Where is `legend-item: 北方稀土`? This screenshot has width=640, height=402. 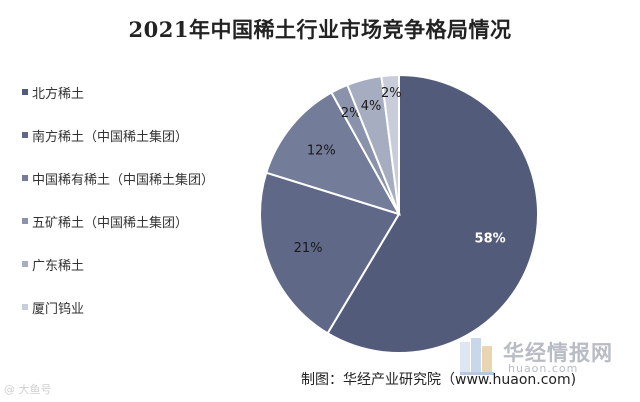
legend-item: 北方稀土 is located at coordinates (53, 92).